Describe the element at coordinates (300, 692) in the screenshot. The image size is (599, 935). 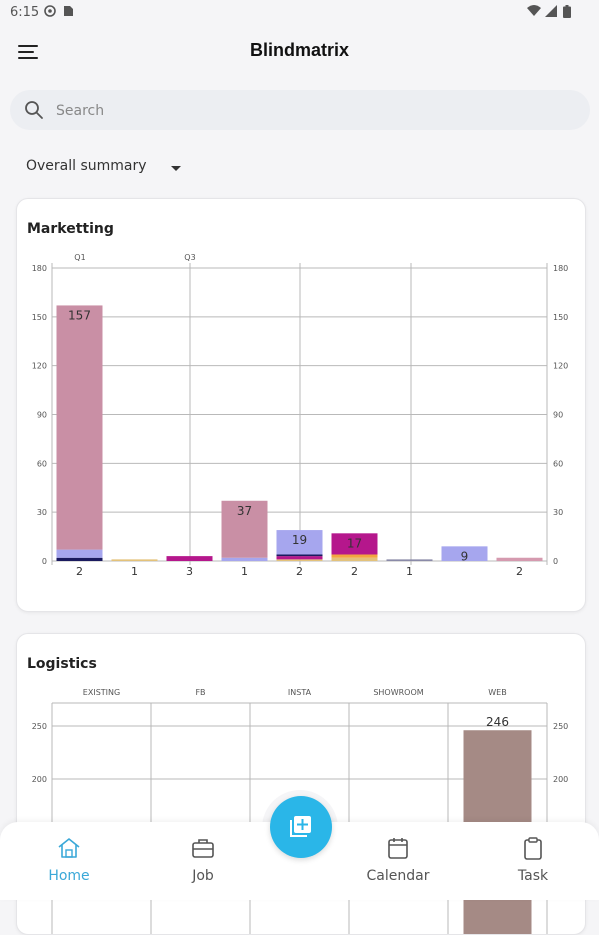
I see `x-category-label: INSTA` at that location.